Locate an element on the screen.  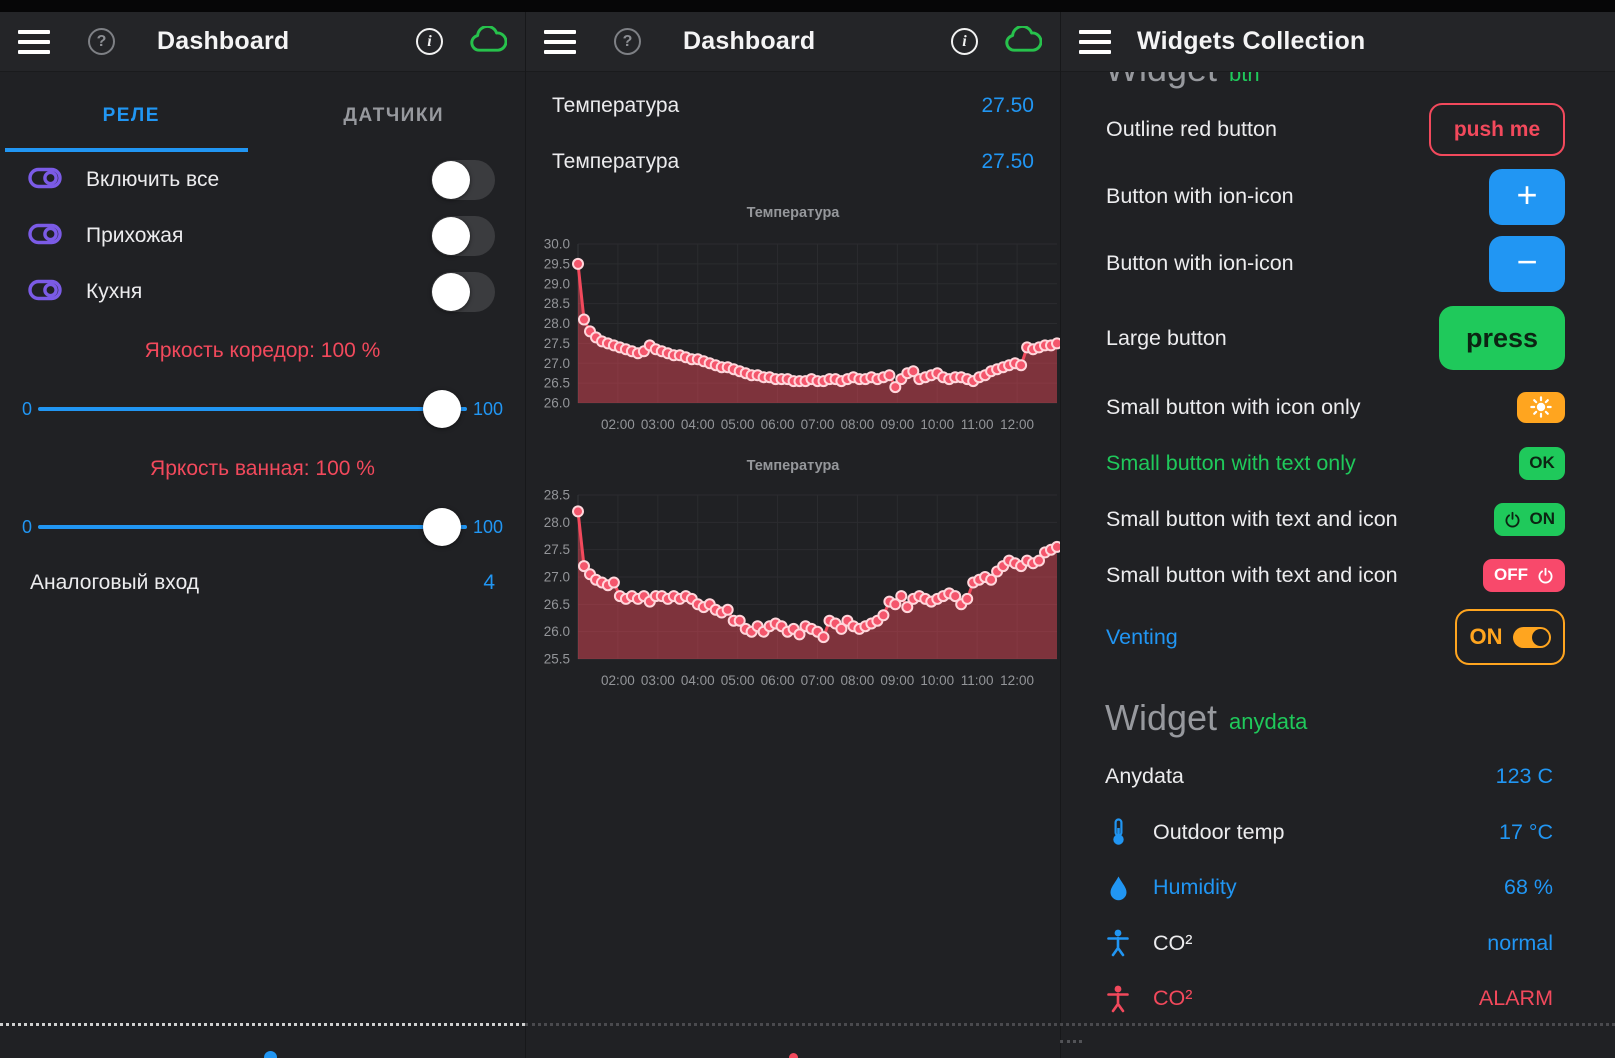
svg-text: 27.5 is located at coordinates (557, 343).